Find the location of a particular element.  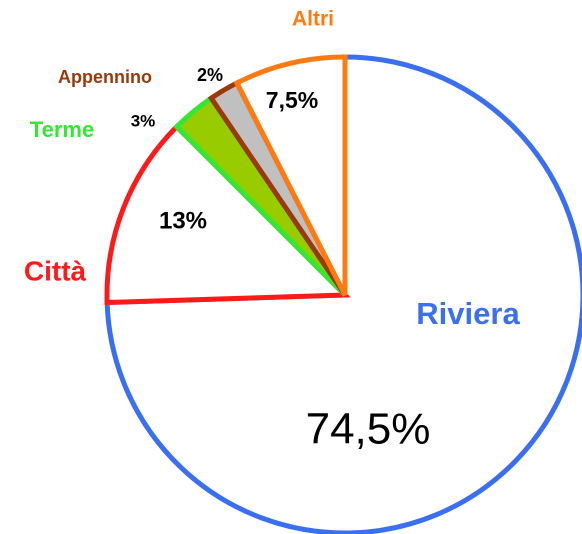

slice-name: Riviera is located at coordinates (468, 313).